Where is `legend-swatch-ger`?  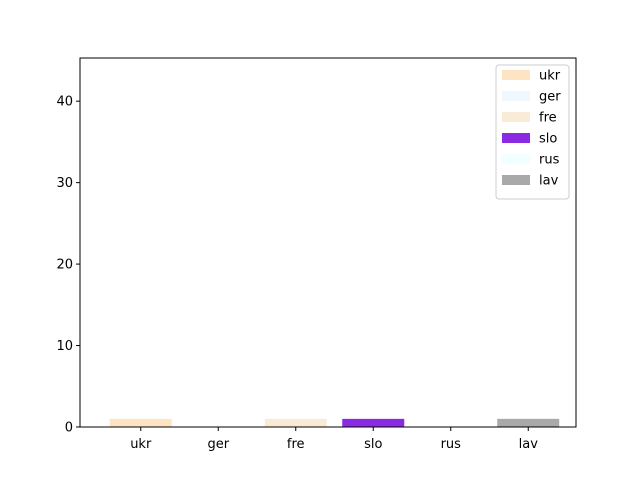 legend-swatch-ger is located at coordinates (516, 96).